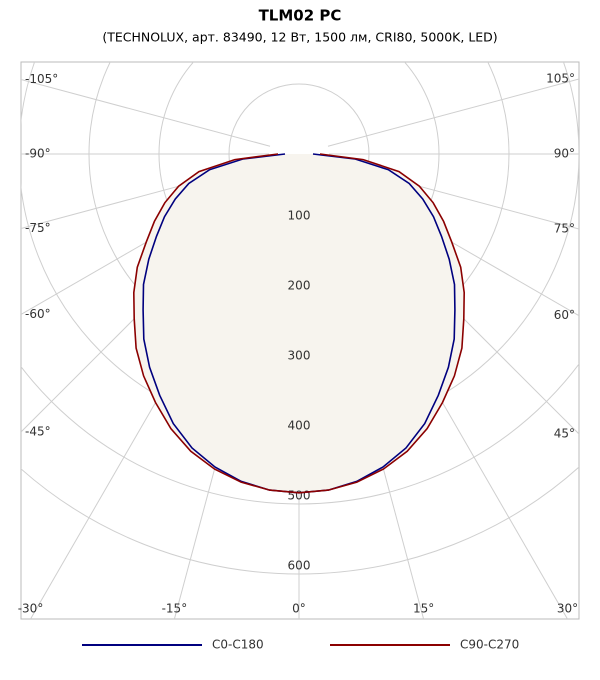 The height and width of the screenshot is (680, 600). I want to click on angle-label: -15°, so click(175, 609).